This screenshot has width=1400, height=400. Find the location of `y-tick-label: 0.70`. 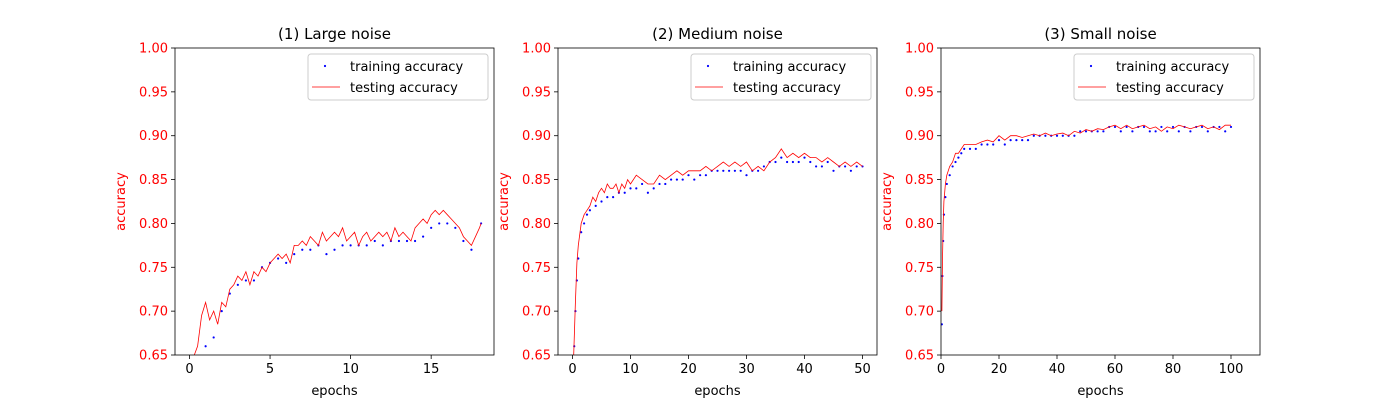

y-tick-label: 0.70 is located at coordinates (919, 312).